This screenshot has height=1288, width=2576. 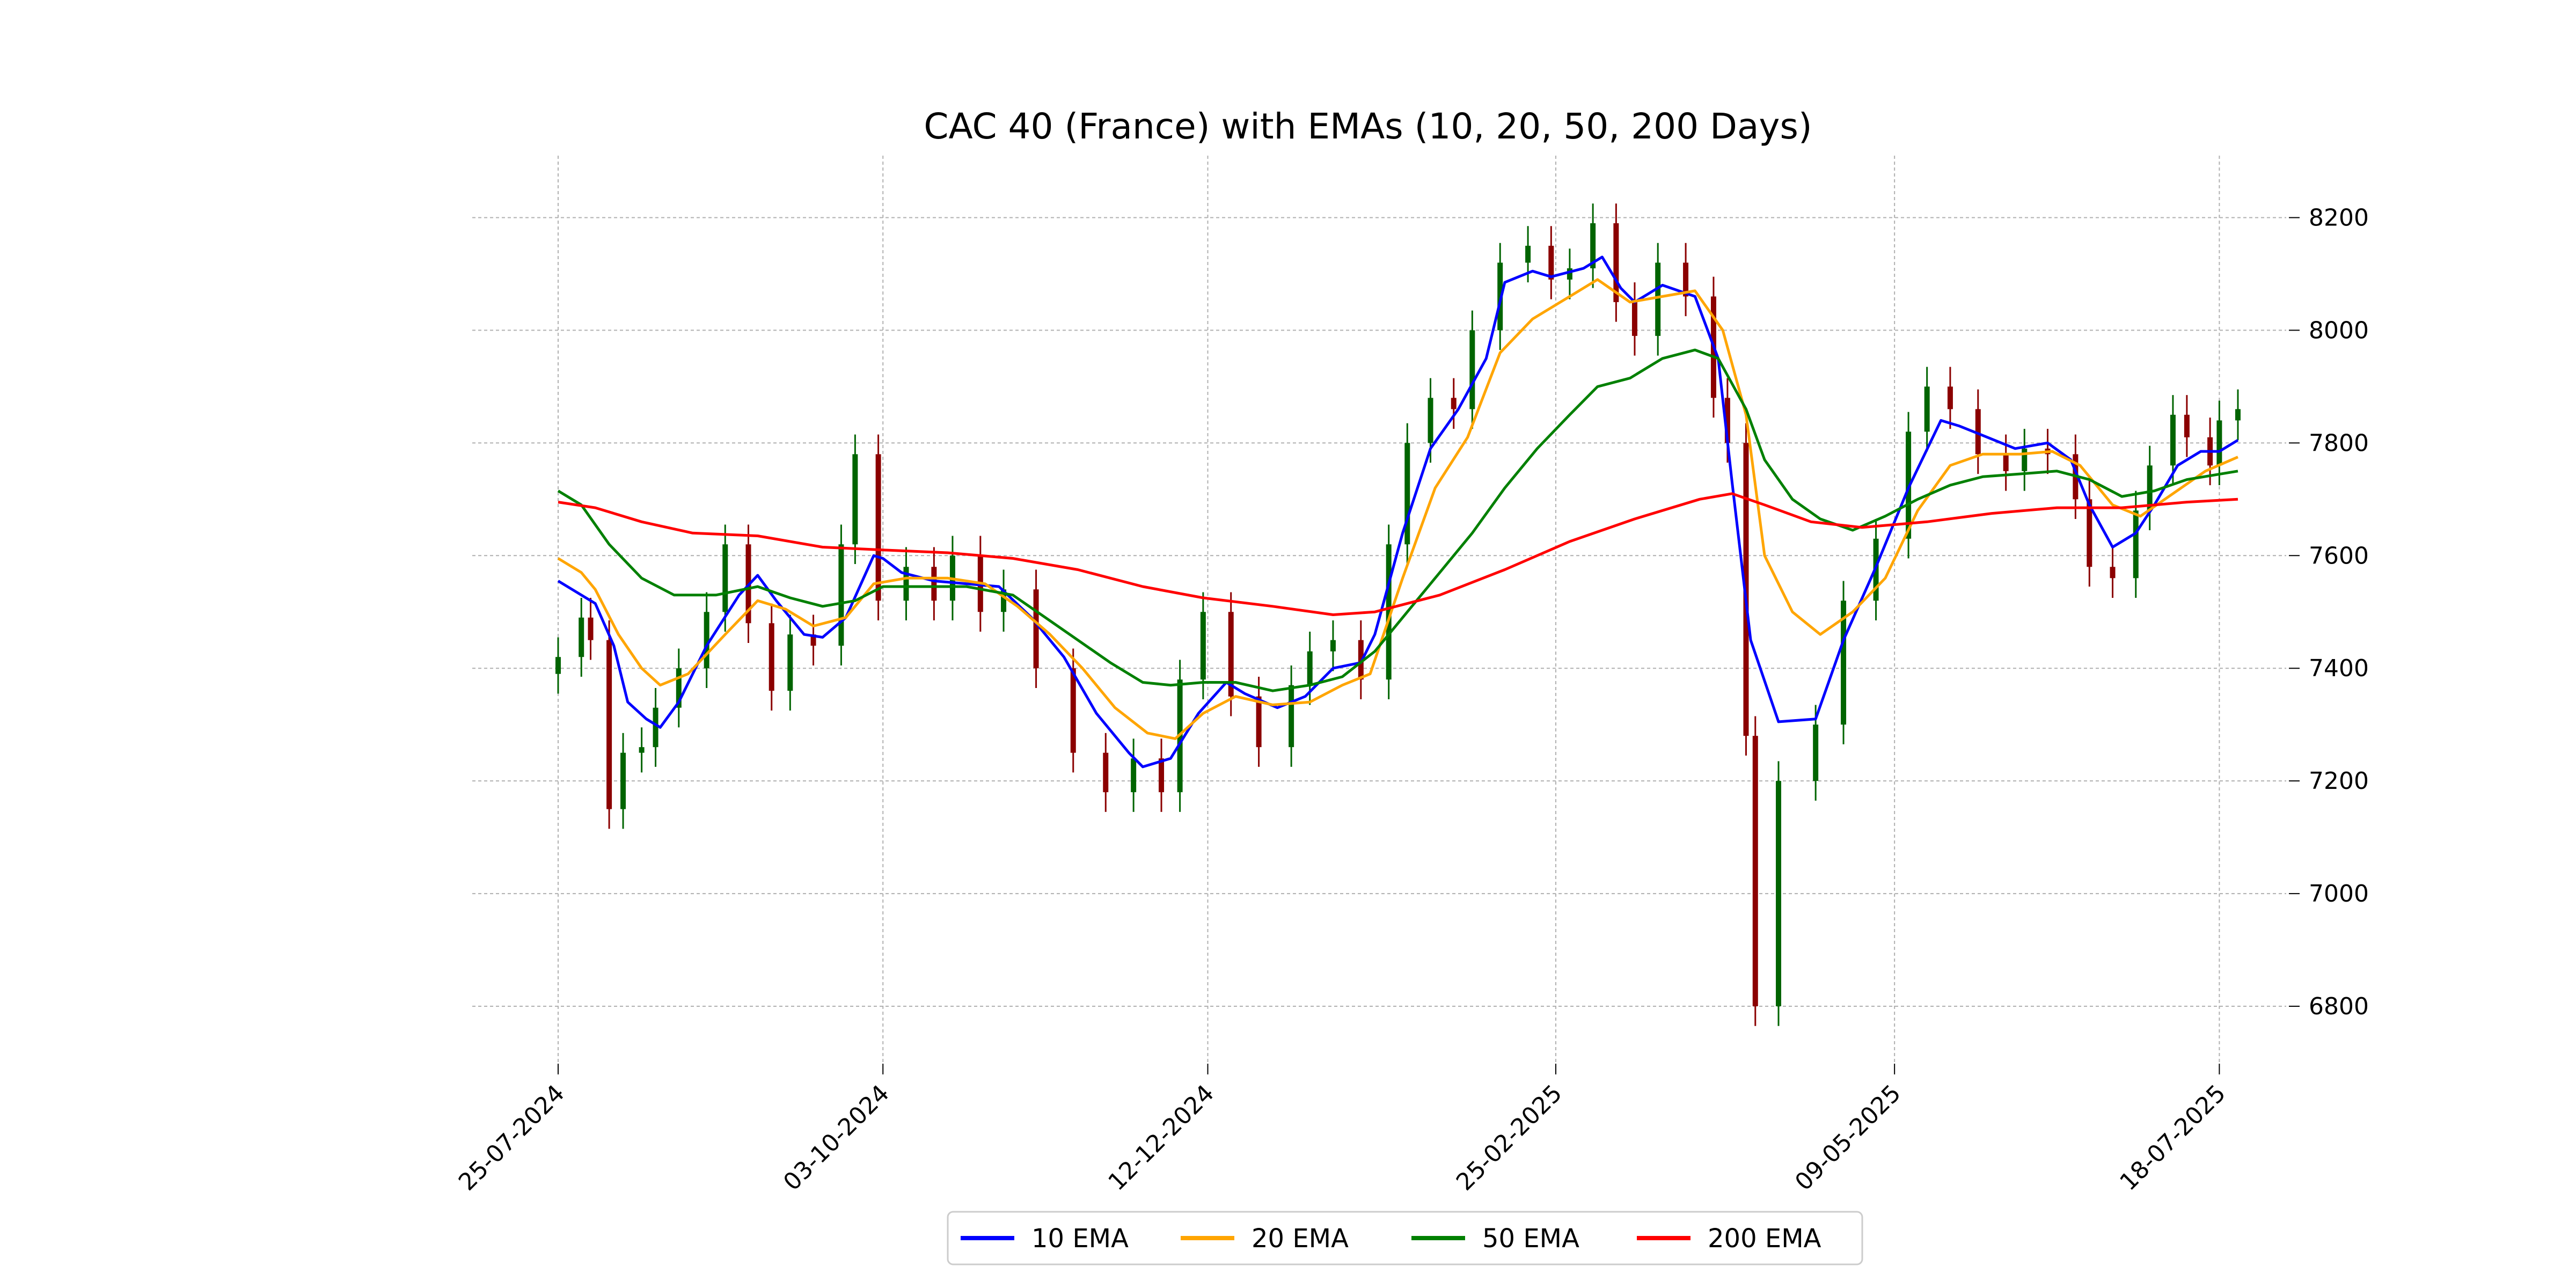 What do you see at coordinates (2339, 668) in the screenshot?
I see `y-tick-label: 7400` at bounding box center [2339, 668].